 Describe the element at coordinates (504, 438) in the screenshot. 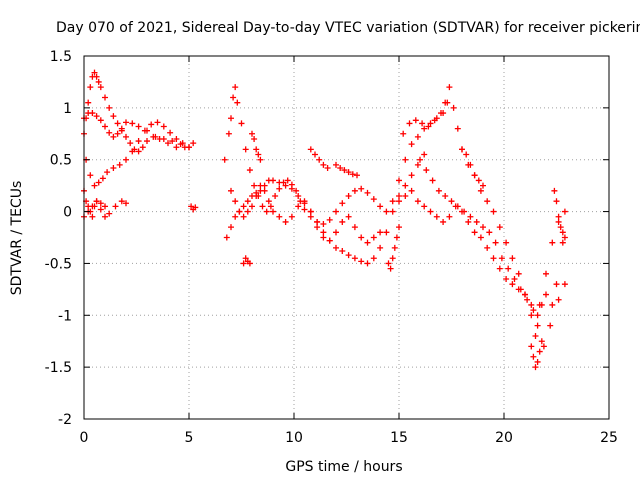

I see `x-tick-label: 20` at that location.